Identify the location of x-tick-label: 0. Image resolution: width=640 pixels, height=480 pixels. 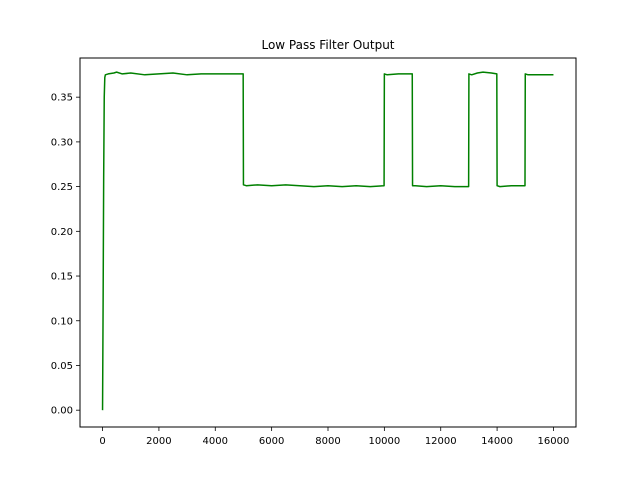
(102, 441).